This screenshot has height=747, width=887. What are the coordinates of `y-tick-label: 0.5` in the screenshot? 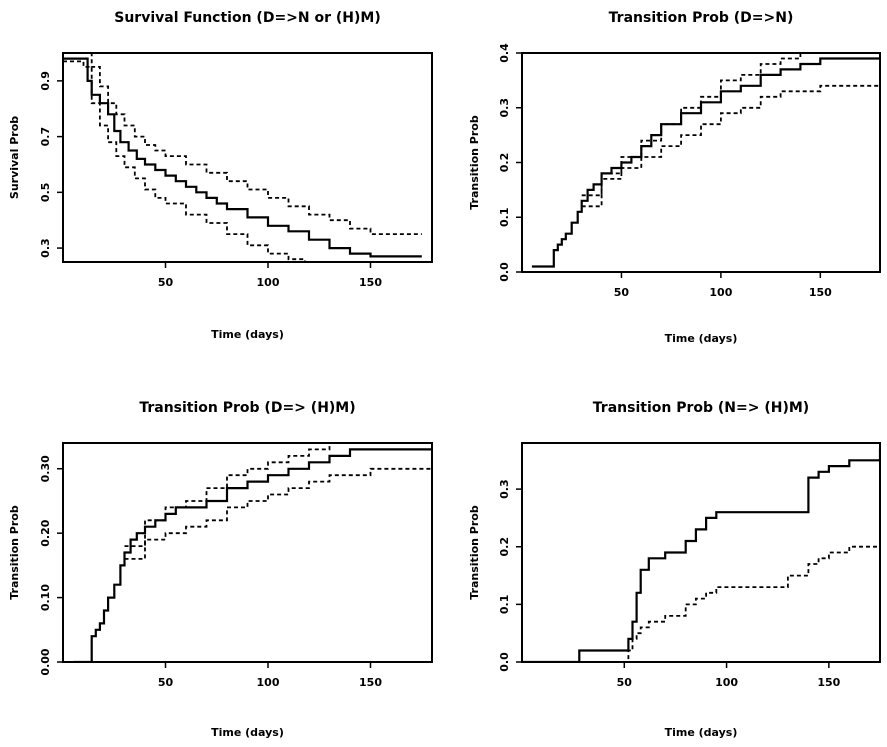 It's located at (45, 193).